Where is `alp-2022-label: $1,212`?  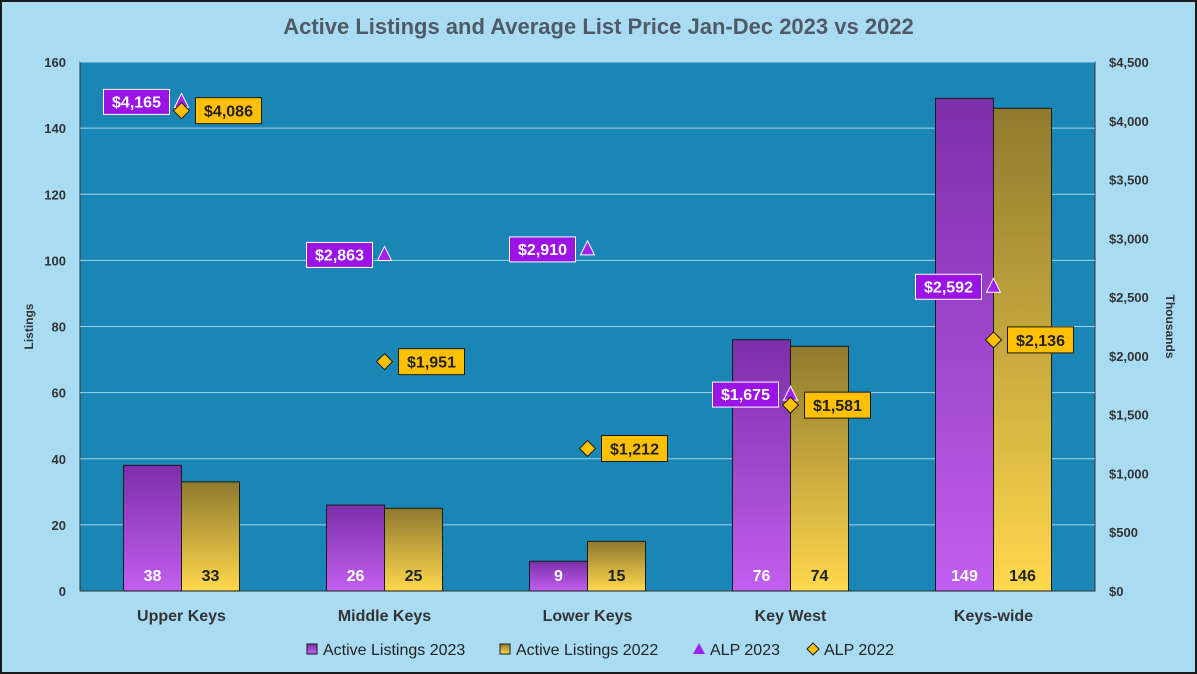
alp-2022-label: $1,212 is located at coordinates (634, 450).